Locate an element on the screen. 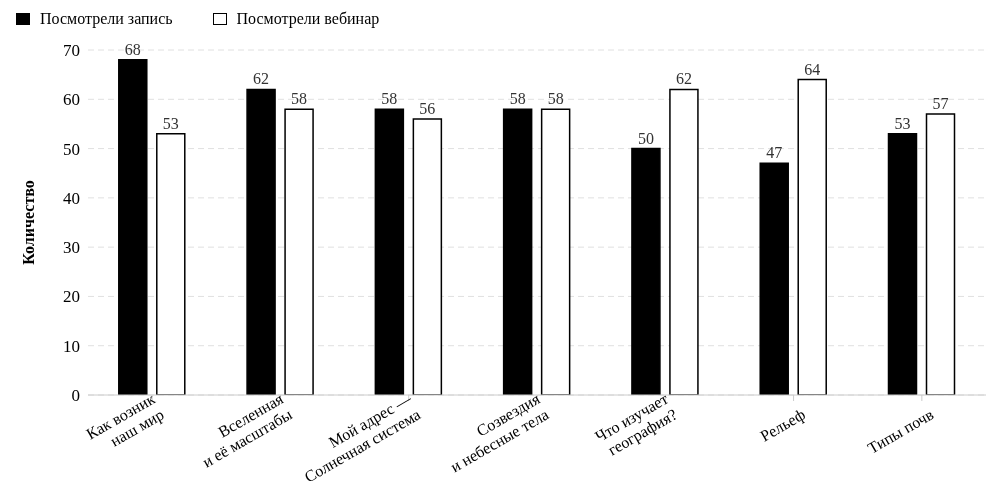 The height and width of the screenshot is (500, 1004). x-tick-label: Типы почв is located at coordinates (900, 431).